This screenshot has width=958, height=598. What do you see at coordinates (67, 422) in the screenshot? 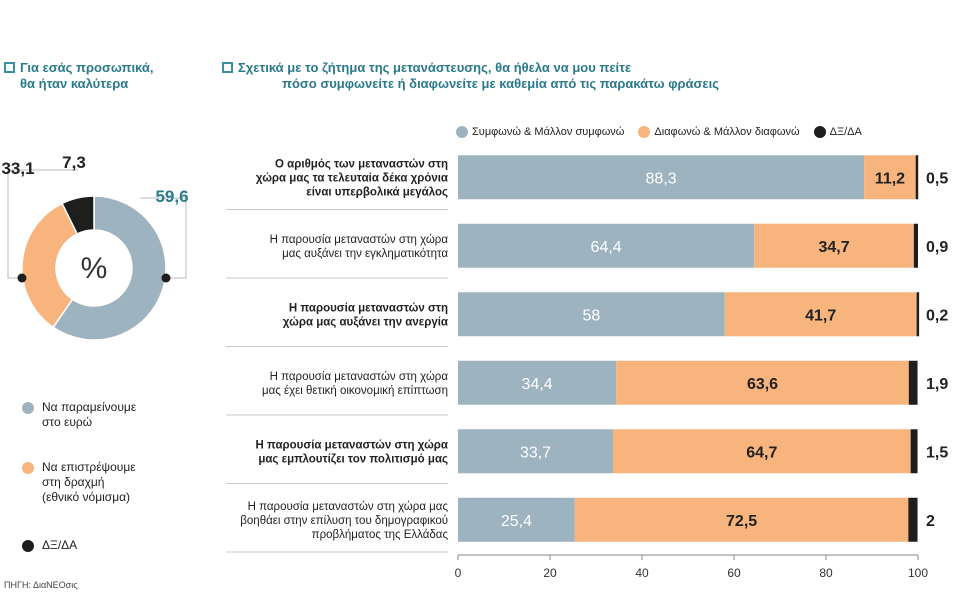
I see `legend-label: στο ευρώ` at bounding box center [67, 422].